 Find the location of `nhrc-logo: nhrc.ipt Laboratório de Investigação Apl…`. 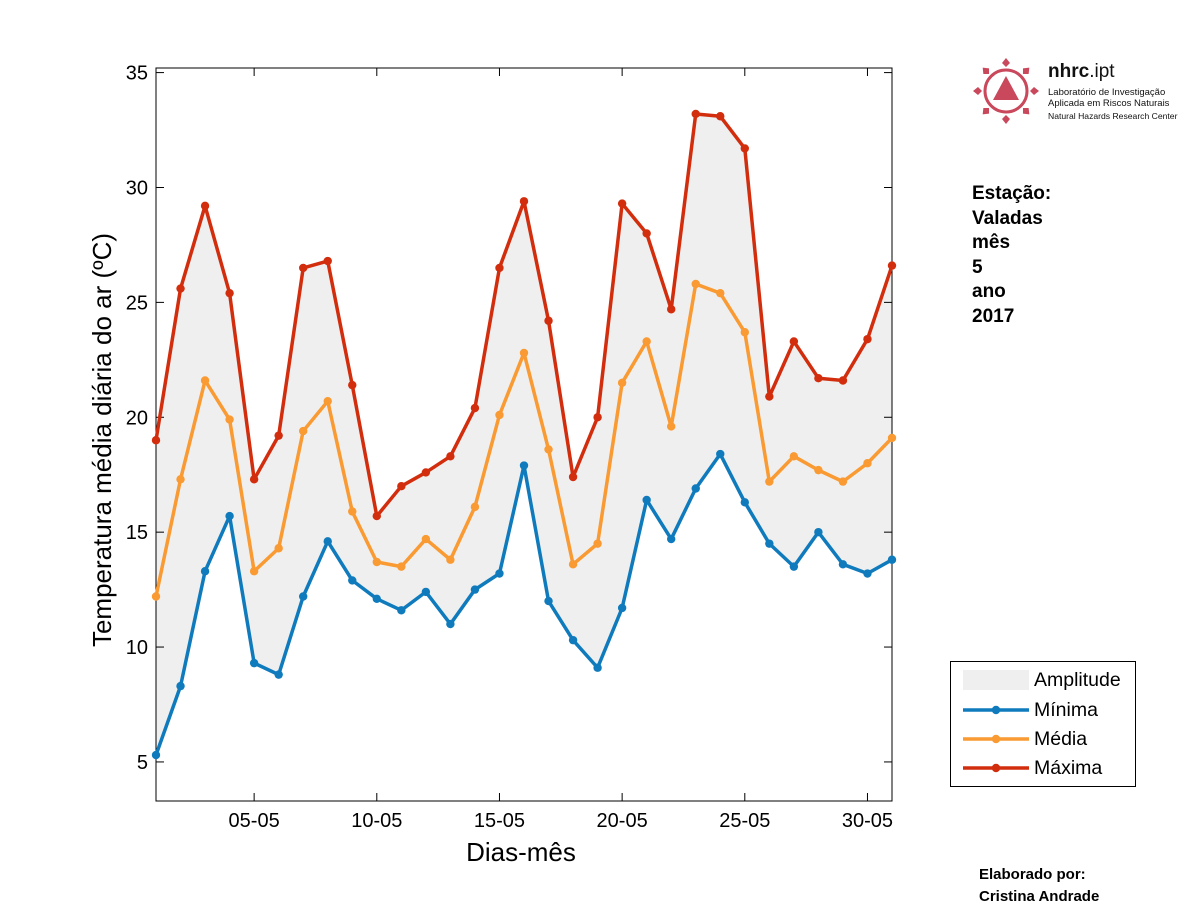

nhrc-logo: nhrc.ipt Laboratório de Investigação Apl… is located at coordinates (1083, 93).